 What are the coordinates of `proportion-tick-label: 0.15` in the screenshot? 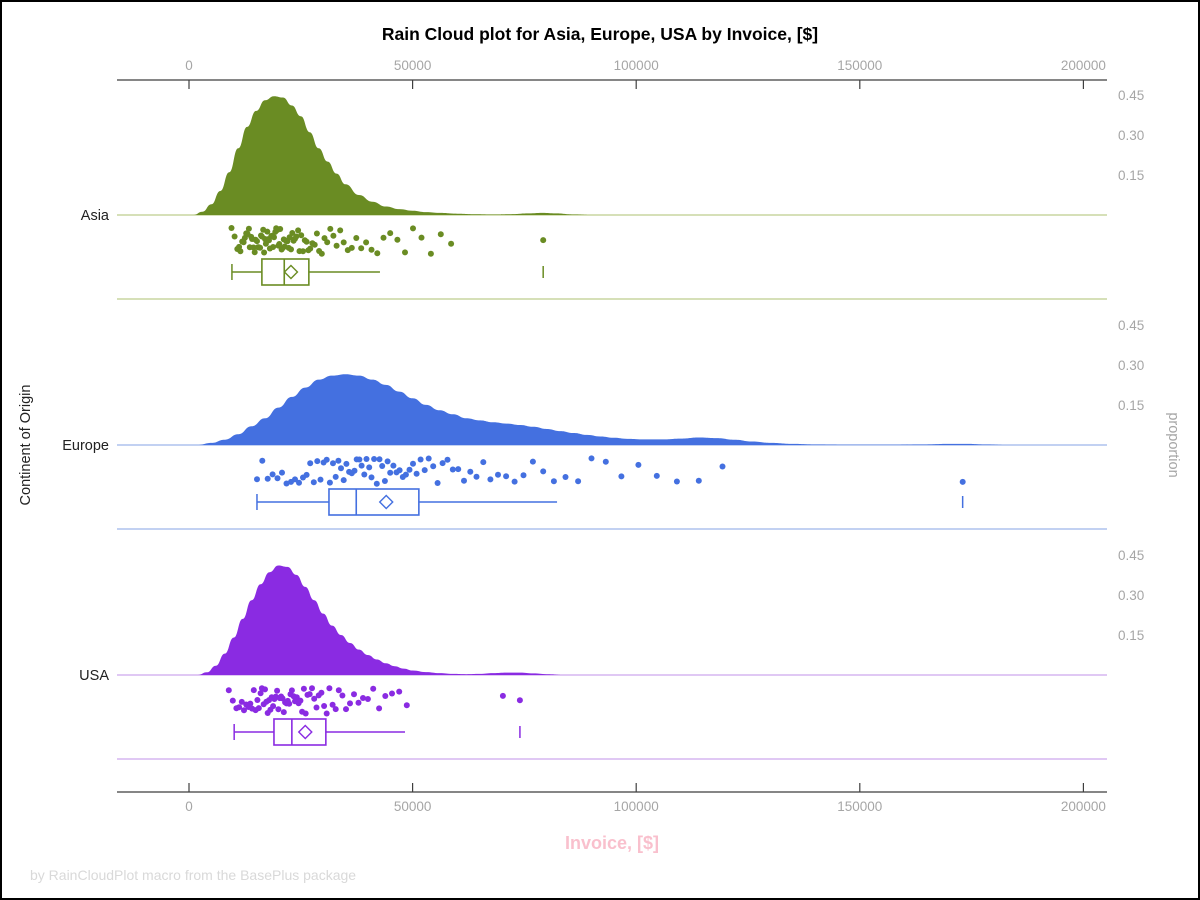 It's located at (1131, 635).